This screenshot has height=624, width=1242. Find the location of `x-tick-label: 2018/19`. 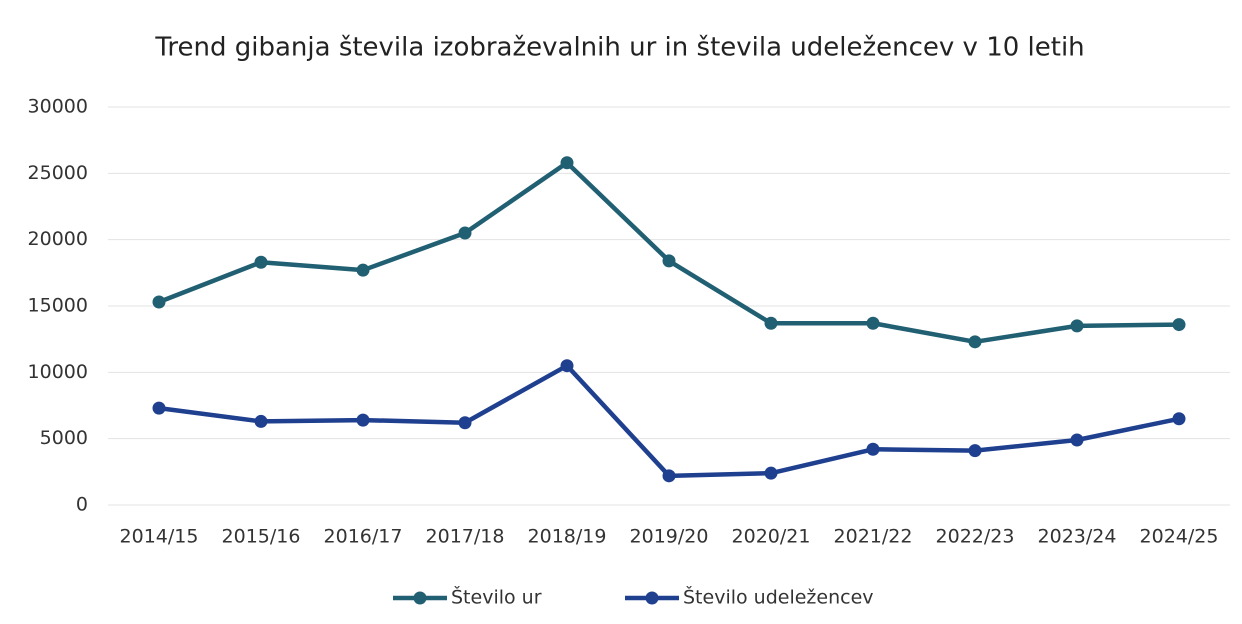

x-tick-label: 2018/19 is located at coordinates (567, 537).